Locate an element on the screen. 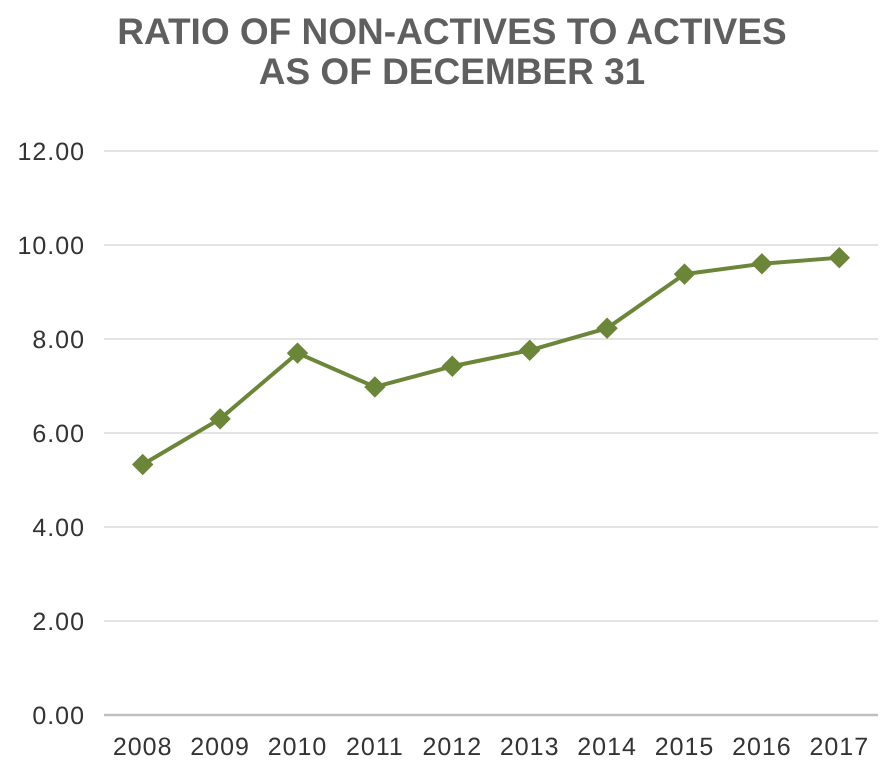  x-tick-label: 2011 is located at coordinates (375, 746).